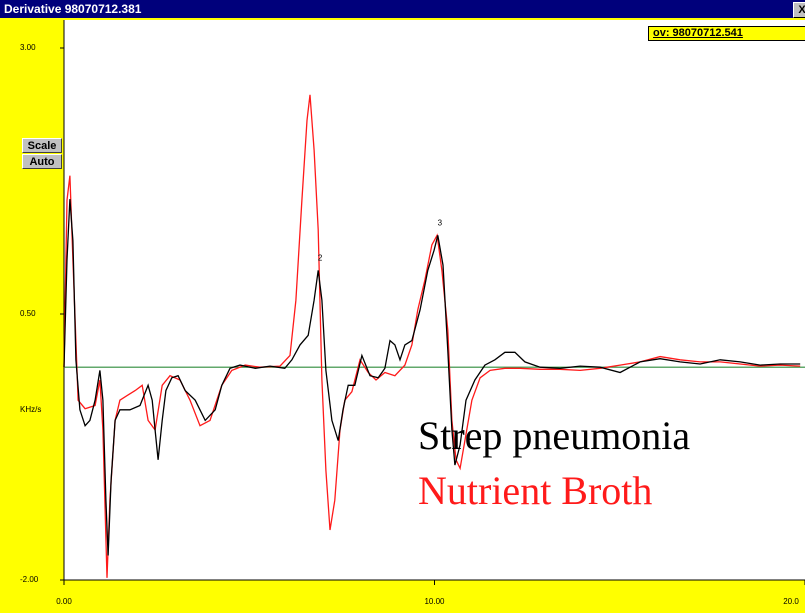 The height and width of the screenshot is (613, 805). I want to click on scale-button: Scale, so click(42, 145).